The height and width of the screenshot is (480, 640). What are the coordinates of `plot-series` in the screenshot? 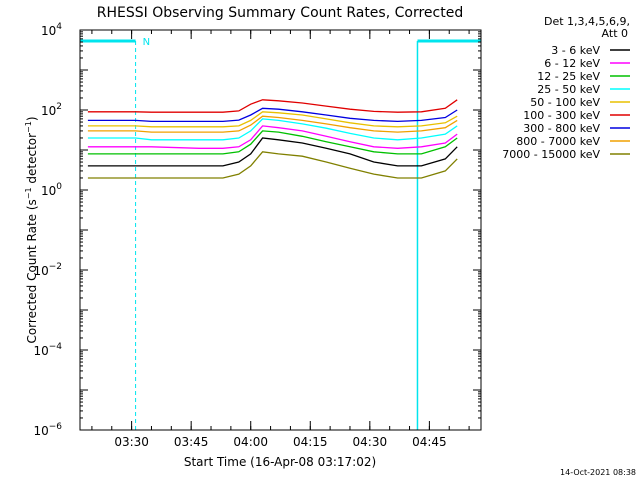 It's located at (272, 139).